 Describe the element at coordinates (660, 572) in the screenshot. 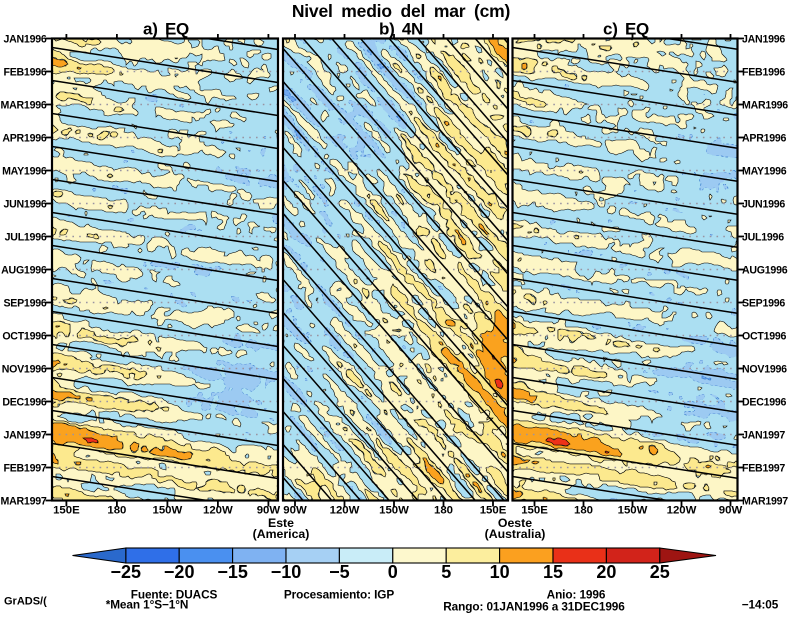

I see `svg-text: 25` at that location.